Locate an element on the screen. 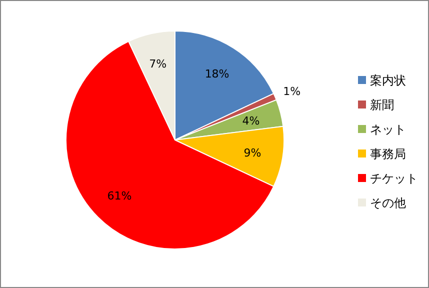 The height and width of the screenshot is (288, 429). legend-label: 案内状 is located at coordinates (388, 81).